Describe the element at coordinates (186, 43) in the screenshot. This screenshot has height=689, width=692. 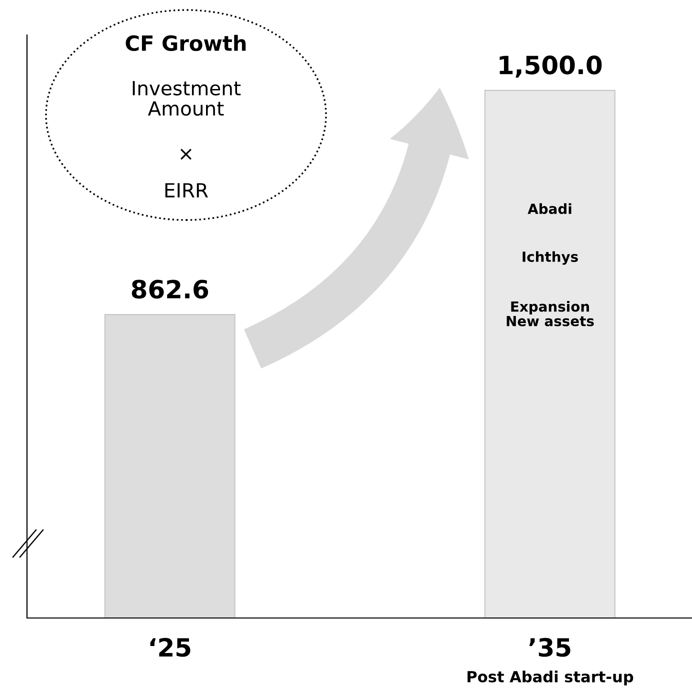
I see `text: CF Growth` at that location.